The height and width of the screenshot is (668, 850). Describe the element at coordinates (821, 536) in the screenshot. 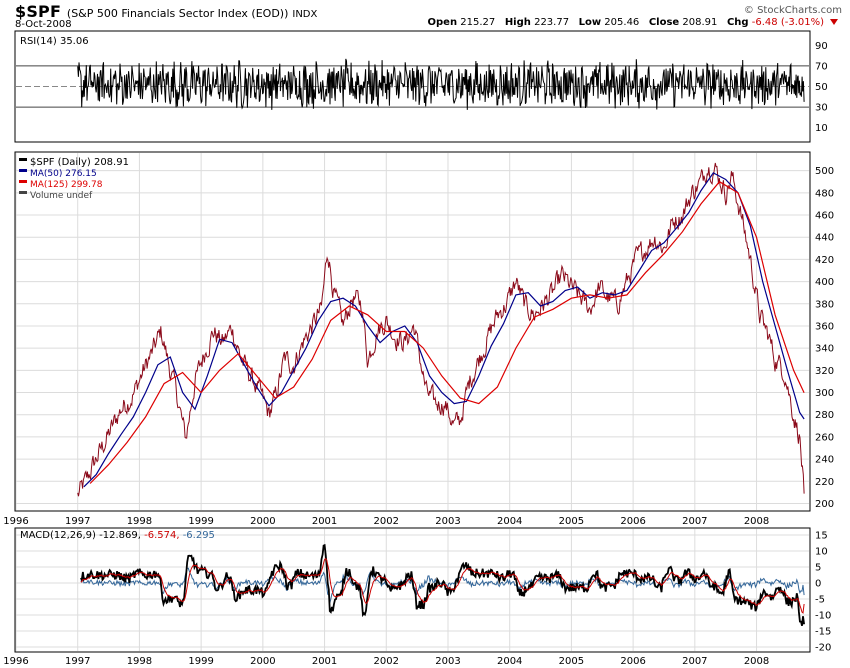

I see `macd-y-tick-15: 15` at that location.